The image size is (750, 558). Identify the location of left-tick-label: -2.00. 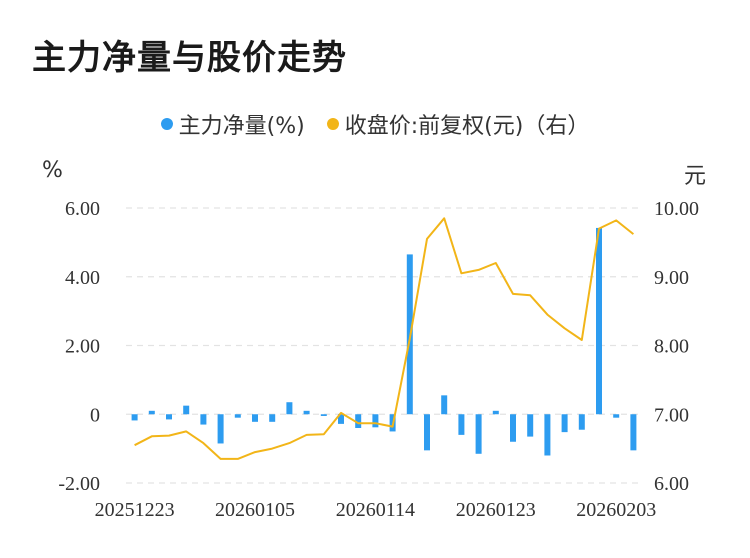
(79, 484).